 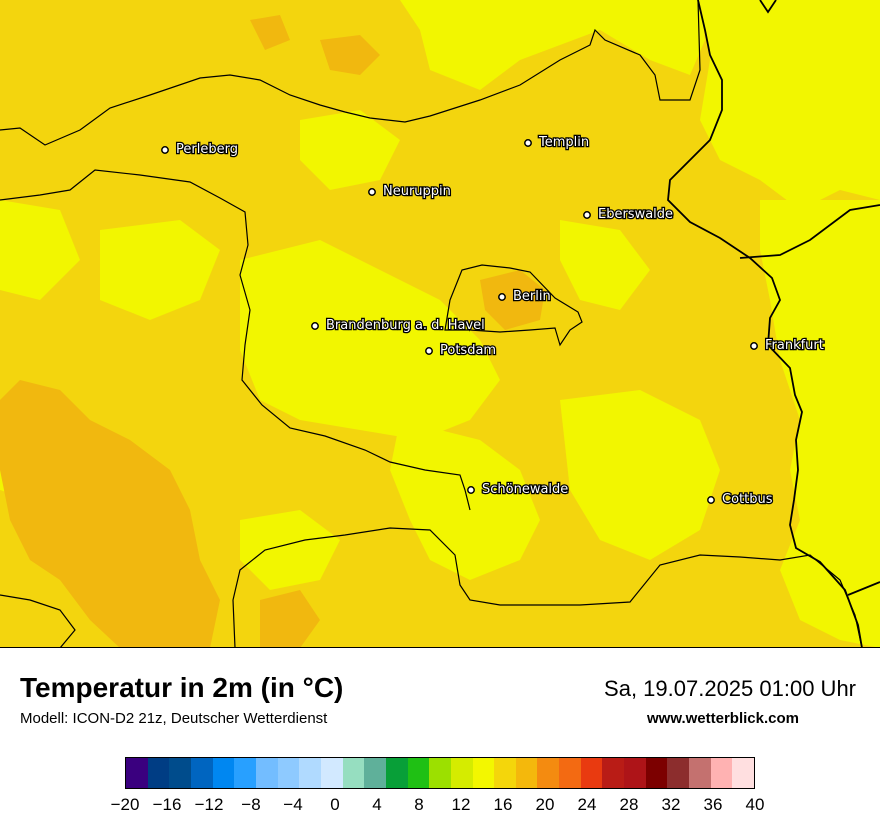 What do you see at coordinates (405, 325) in the screenshot?
I see `svg-text: Brandenburg a. d. Havel` at bounding box center [405, 325].